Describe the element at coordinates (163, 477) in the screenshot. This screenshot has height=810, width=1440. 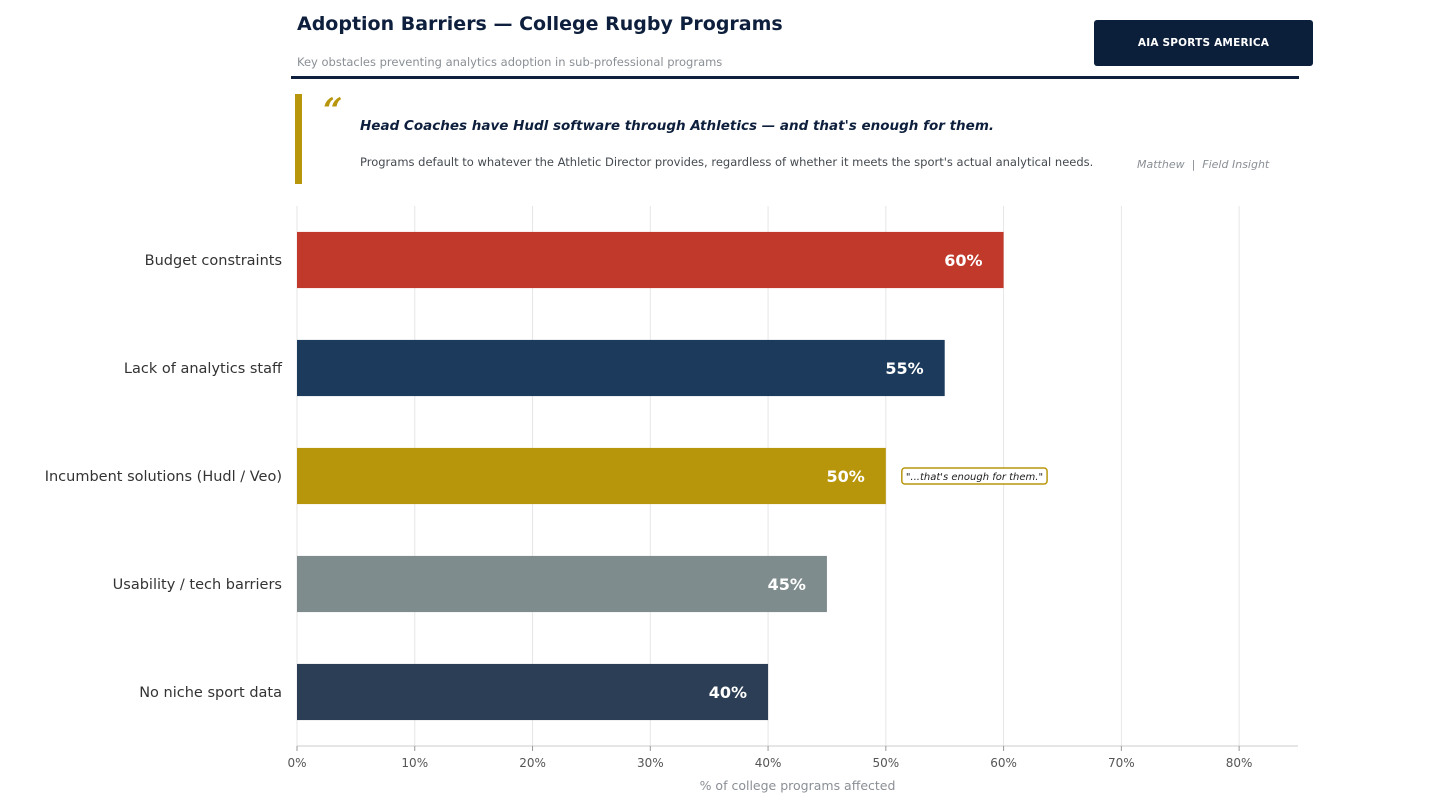
I see `category-label: Incumbent solutions (Hudl / Veo)` at that location.